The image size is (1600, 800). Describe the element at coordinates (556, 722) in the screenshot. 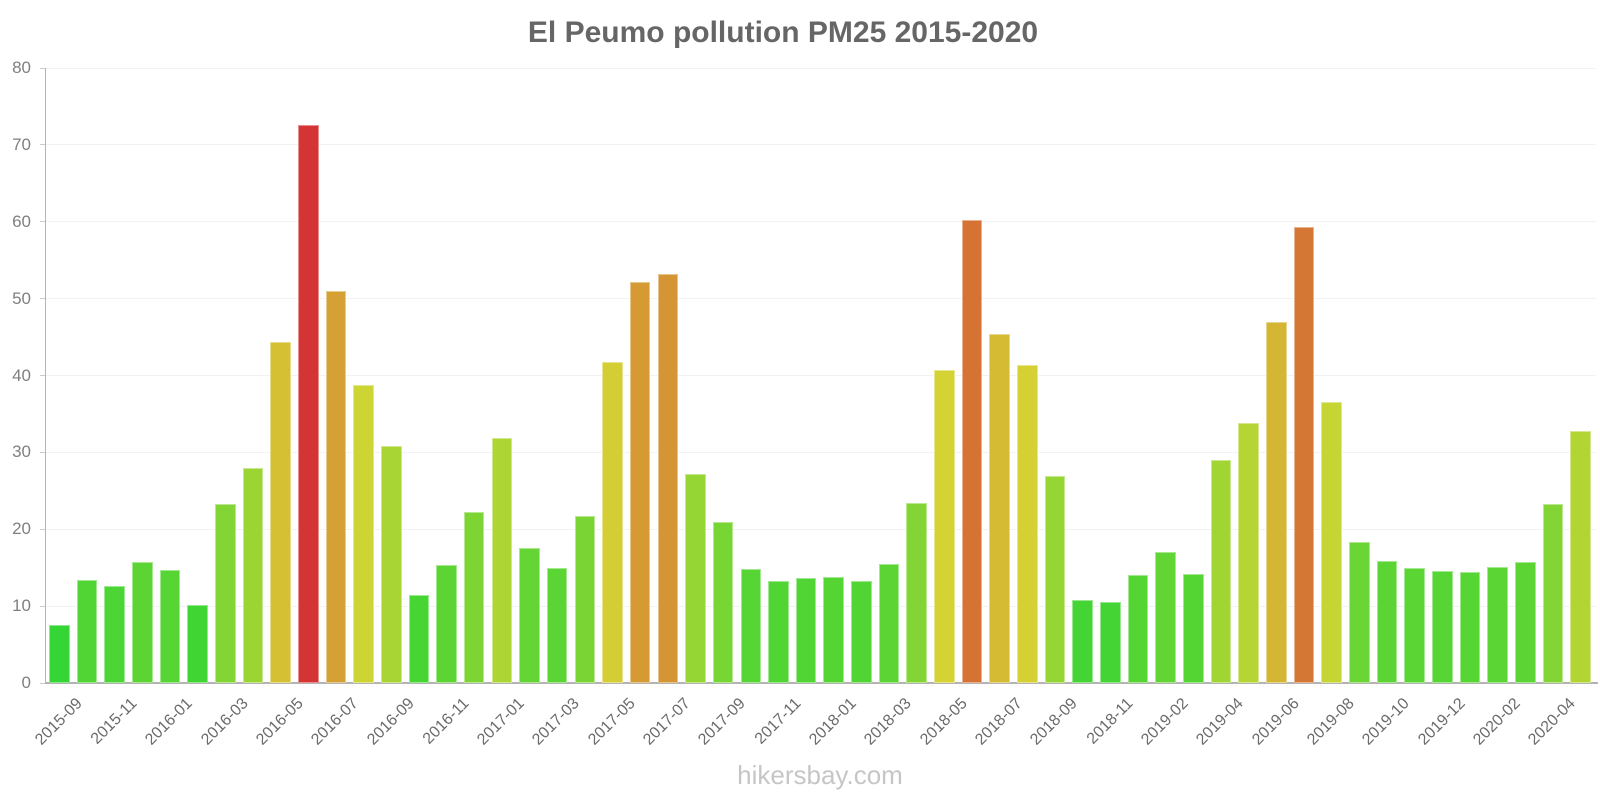

I see `x-axis-label: 2017-03` at that location.